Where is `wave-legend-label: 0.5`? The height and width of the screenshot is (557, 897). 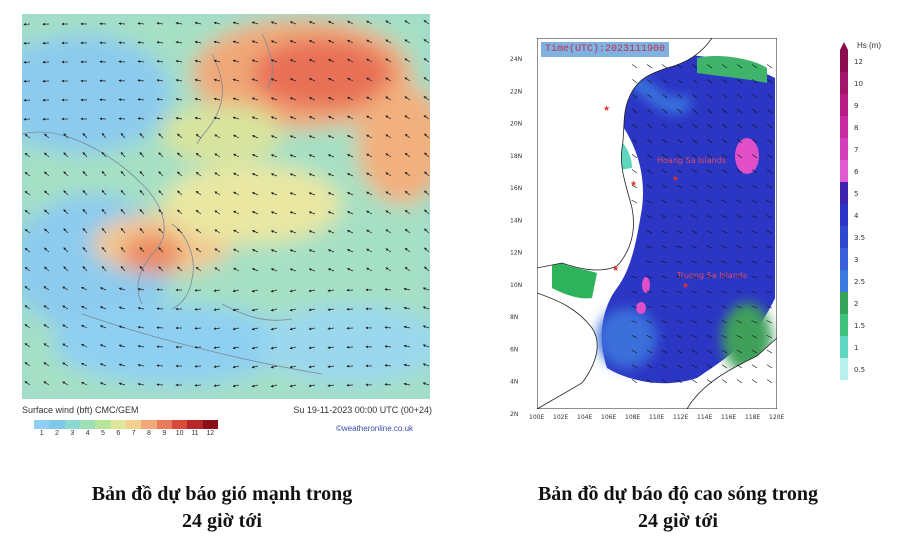
wave-legend-label: 0.5 is located at coordinates (859, 370).